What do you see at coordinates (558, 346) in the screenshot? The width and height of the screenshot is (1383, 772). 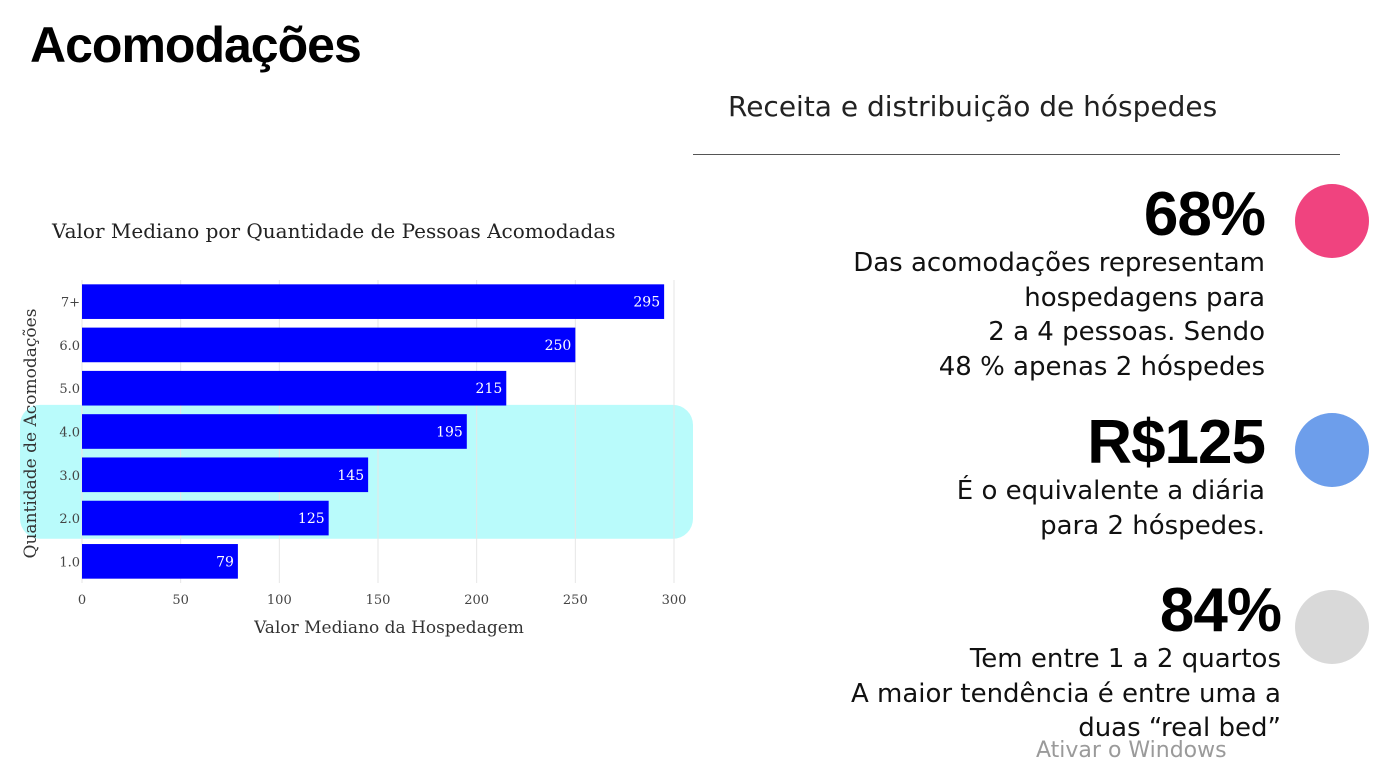 I see `data-label: 250` at bounding box center [558, 346].